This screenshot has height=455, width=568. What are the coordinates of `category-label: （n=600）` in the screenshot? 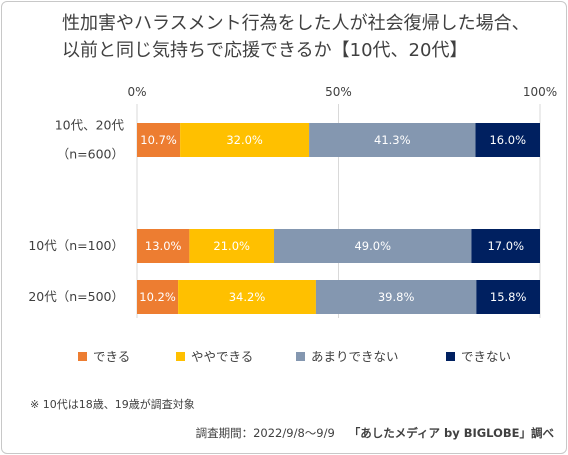 It's located at (90, 154).